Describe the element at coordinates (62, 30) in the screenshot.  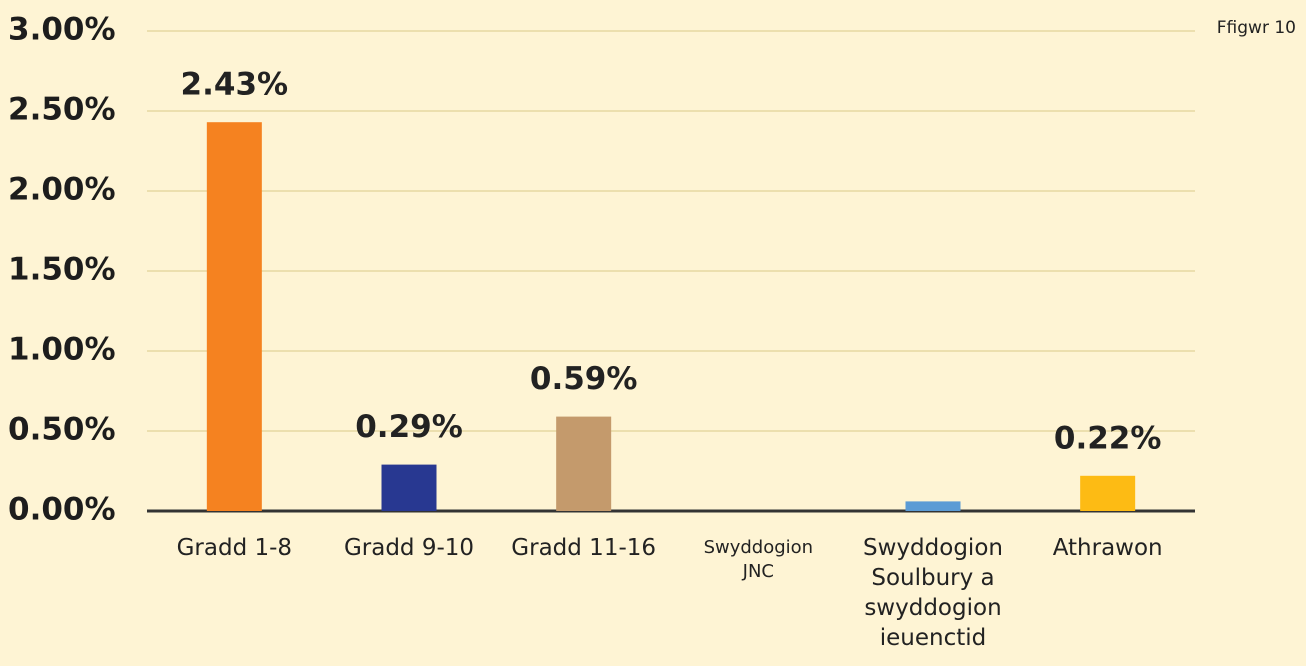
I see `y-tick-label: 3.00%` at that location.